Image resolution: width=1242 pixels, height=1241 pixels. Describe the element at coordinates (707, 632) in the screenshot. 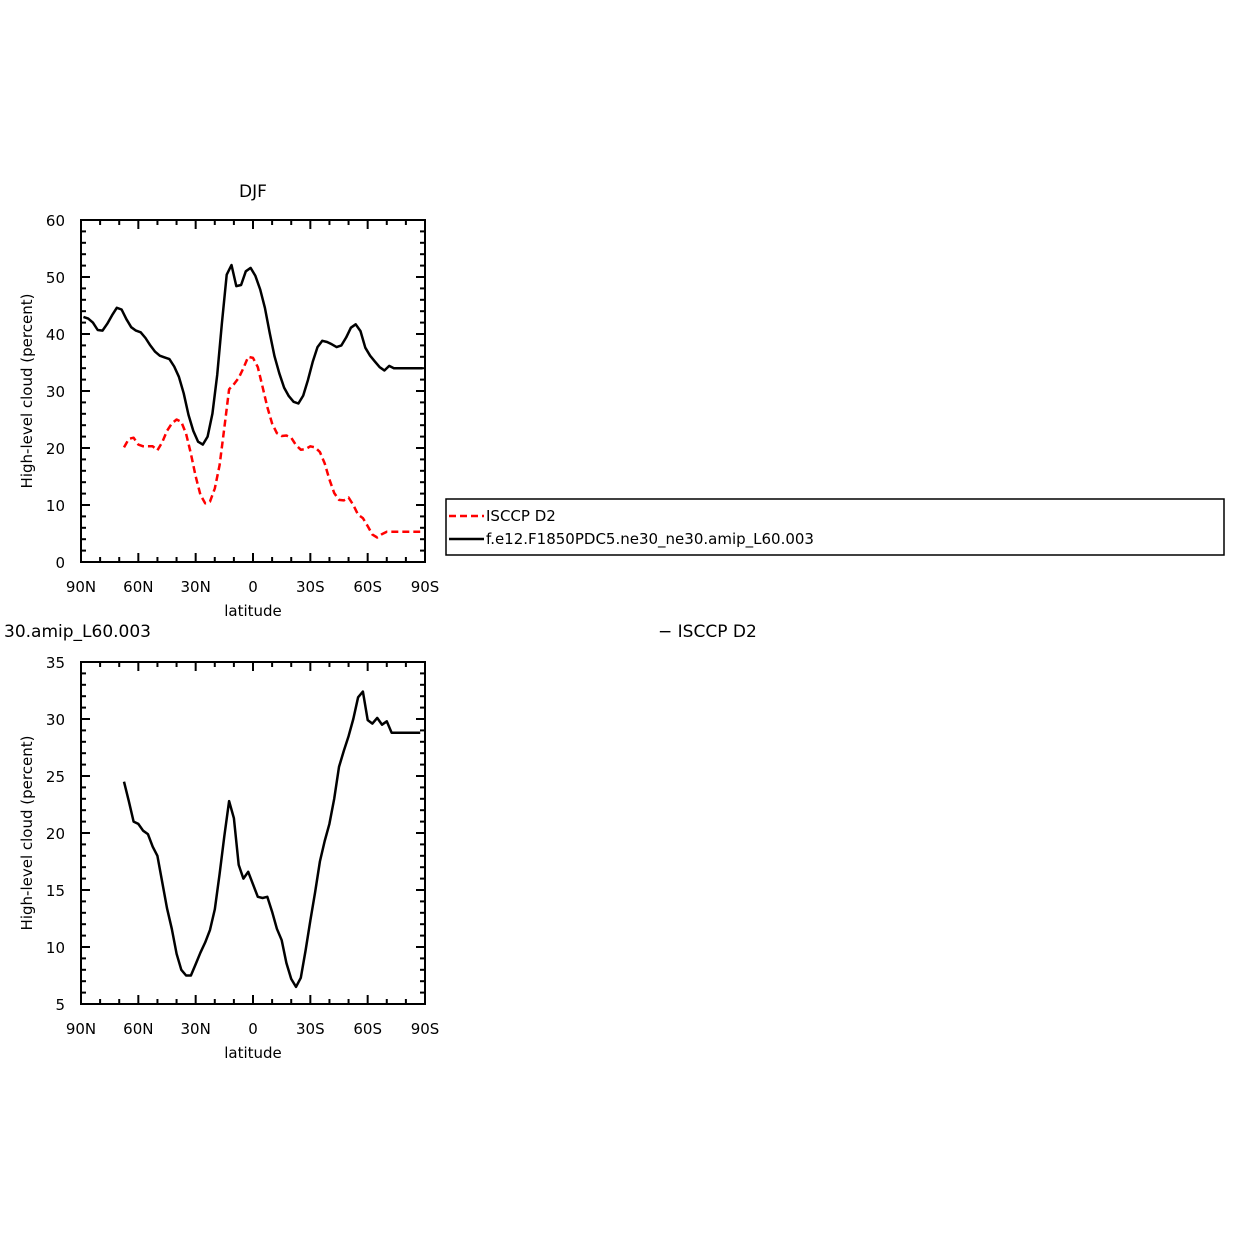

I see `chart-title-right: − ISCCP D2` at that location.